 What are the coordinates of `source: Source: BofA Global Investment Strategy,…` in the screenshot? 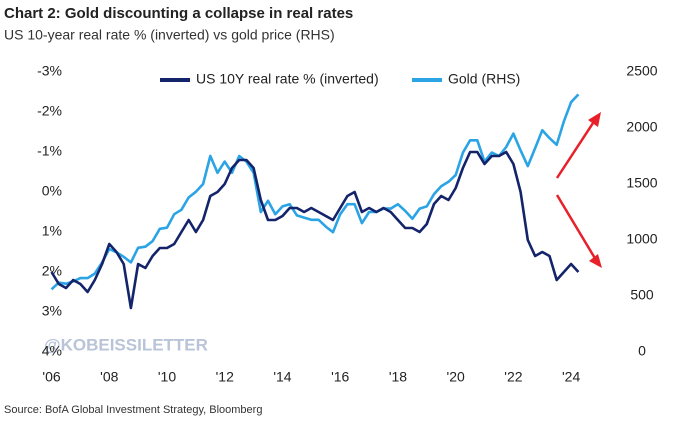 It's located at (133, 410).